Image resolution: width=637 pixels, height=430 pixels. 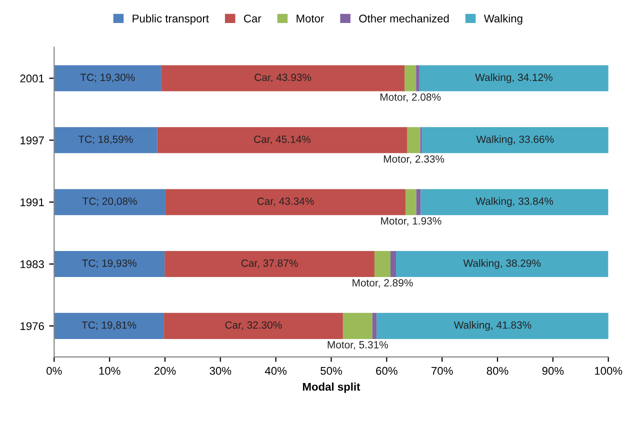 What do you see at coordinates (165, 370) in the screenshot?
I see `x-tick-label: 20%` at bounding box center [165, 370].